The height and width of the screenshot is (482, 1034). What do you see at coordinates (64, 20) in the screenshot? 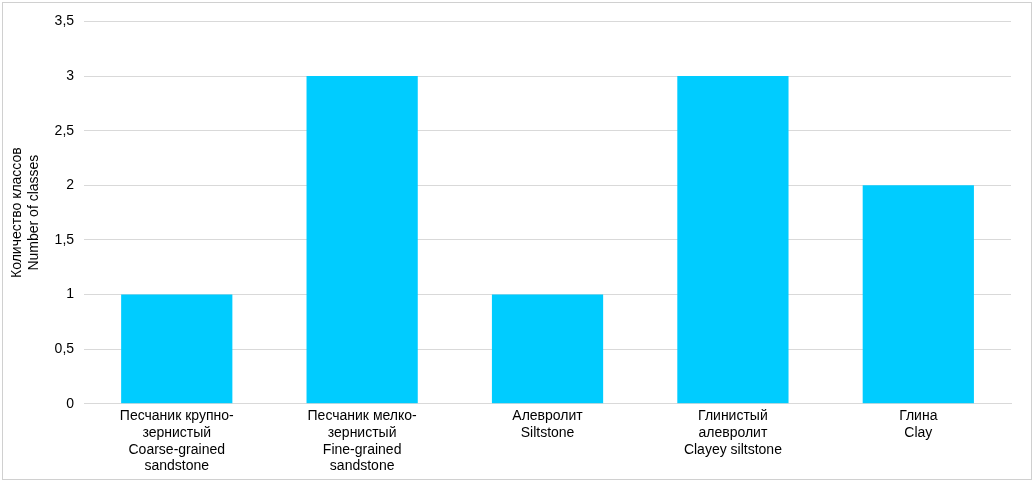
I see `y-tick-label: 3,5` at bounding box center [64, 20].